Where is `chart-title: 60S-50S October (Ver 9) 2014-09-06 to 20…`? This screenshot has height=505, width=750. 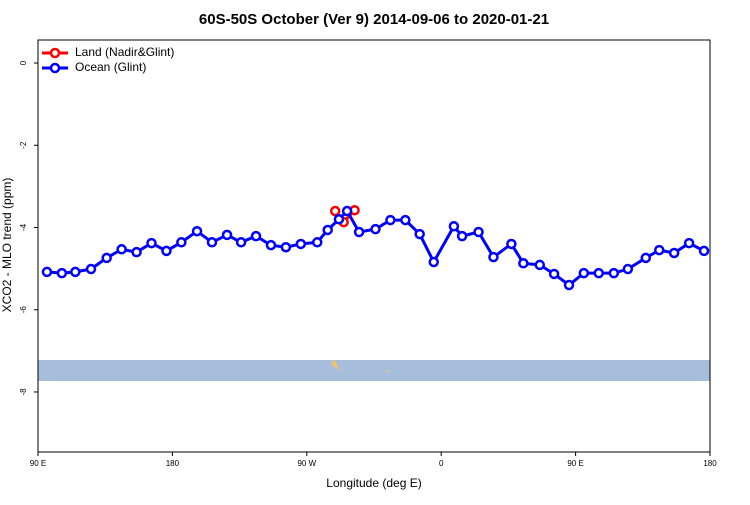
chart-title: 60S-50S October (Ver 9) 2014-09-06 to 20… is located at coordinates (374, 19).